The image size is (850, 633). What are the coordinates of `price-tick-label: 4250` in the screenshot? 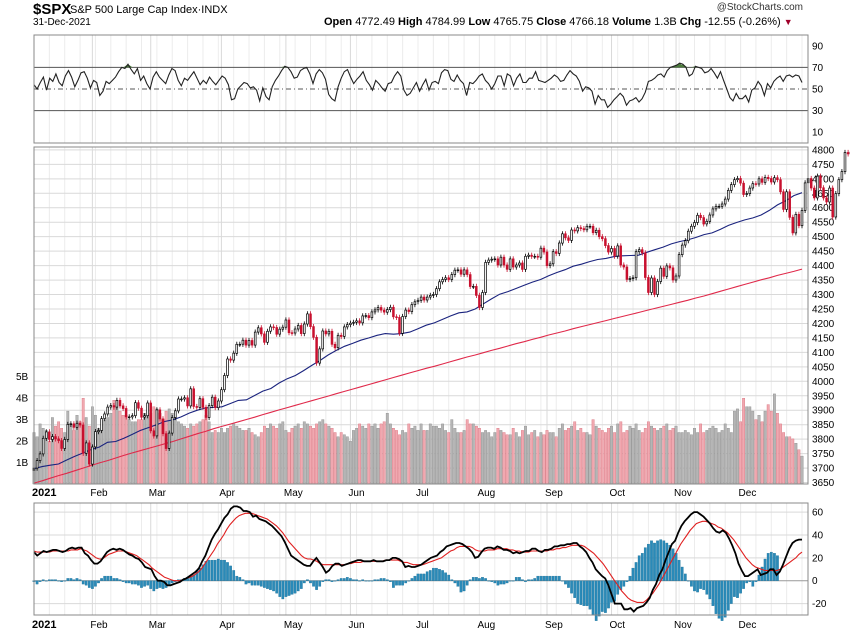 It's located at (823, 309).